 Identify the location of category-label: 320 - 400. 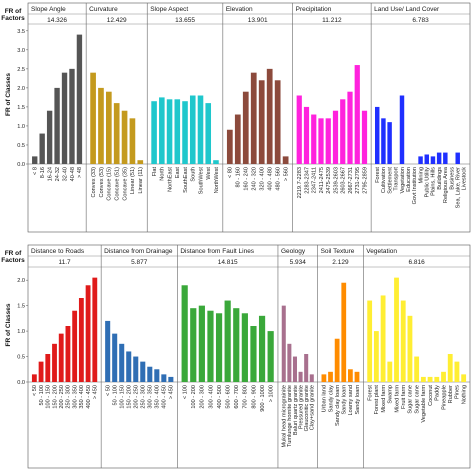
(263, 179).